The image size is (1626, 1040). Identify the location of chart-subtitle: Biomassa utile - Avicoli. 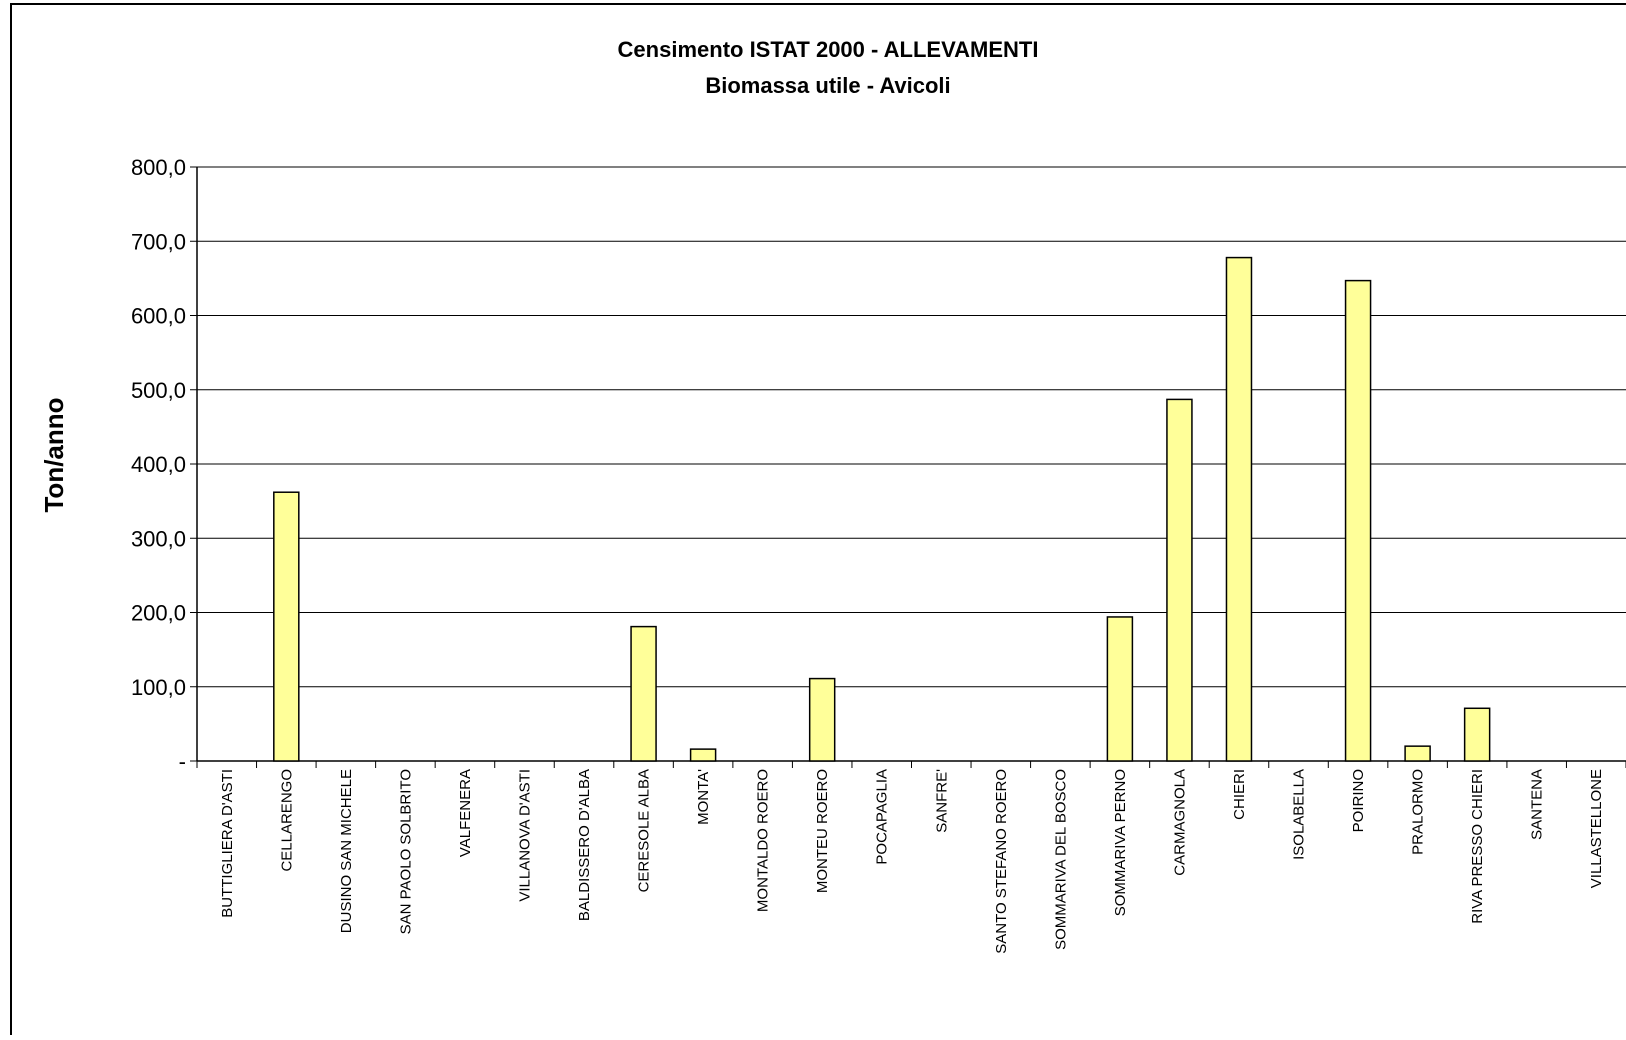
(827, 85).